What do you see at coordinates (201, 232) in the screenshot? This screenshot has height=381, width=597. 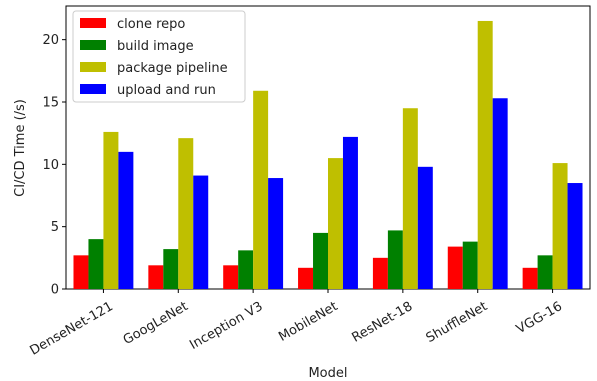 I see `bar-upload-and-run-GoogLeNet` at bounding box center [201, 232].